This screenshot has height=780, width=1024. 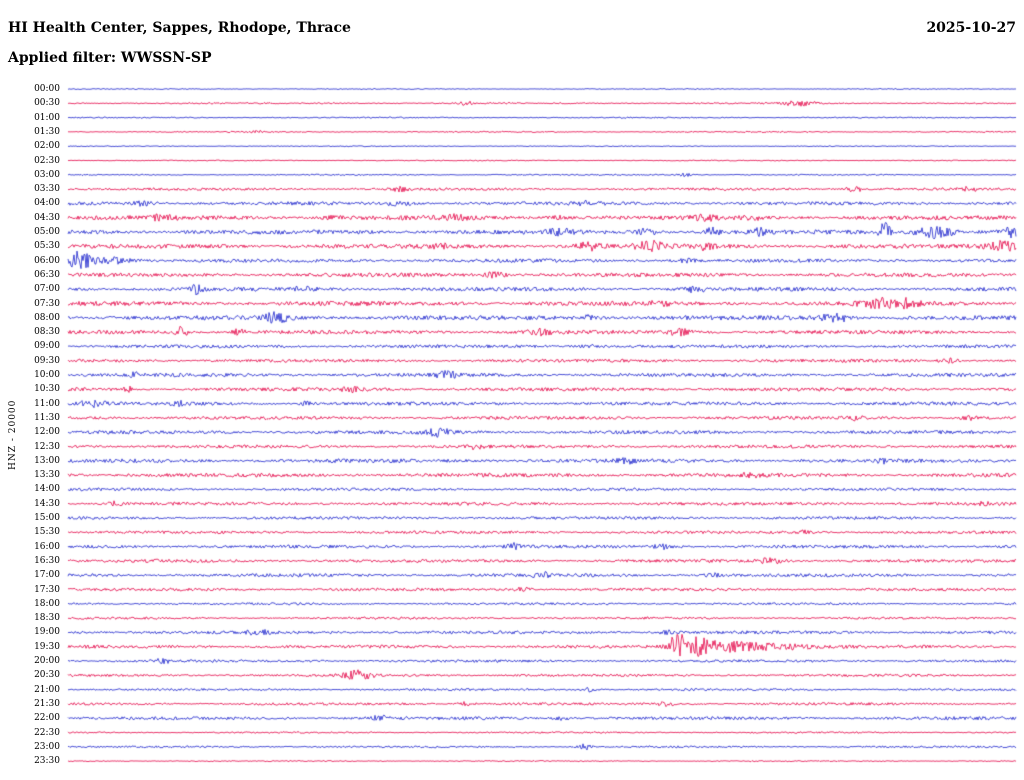 What do you see at coordinates (47, 232) in the screenshot?
I see `time-label: 05:00` at bounding box center [47, 232].